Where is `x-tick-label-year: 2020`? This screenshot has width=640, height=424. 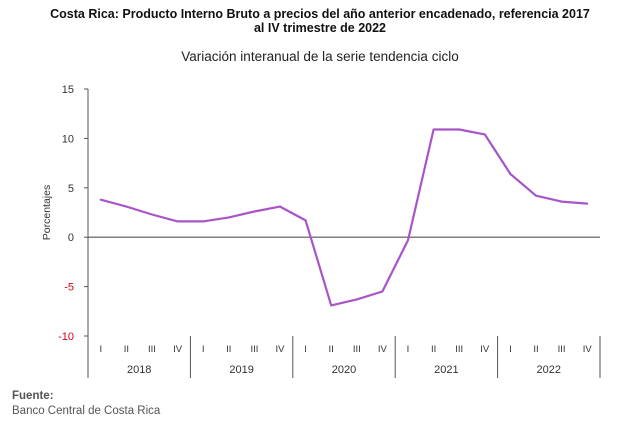
x-tick-label-year: 2020 is located at coordinates (344, 370).